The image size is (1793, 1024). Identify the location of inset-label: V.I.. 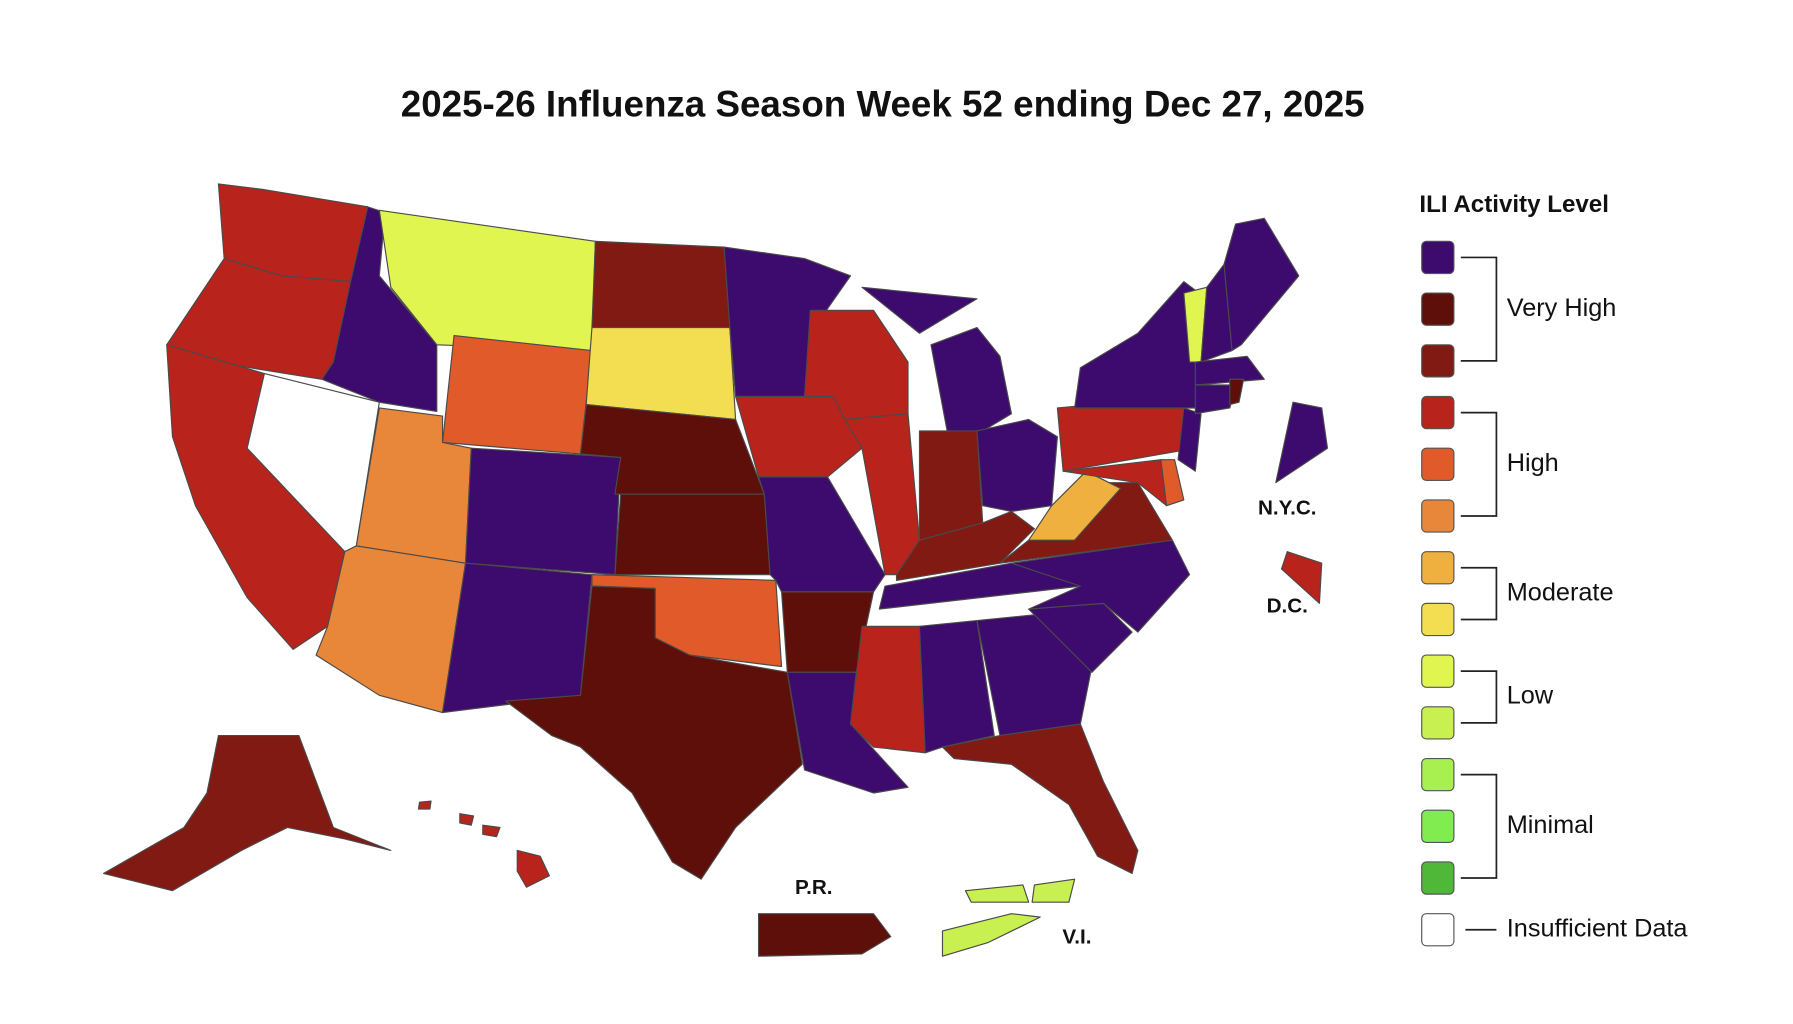
(1076, 936).